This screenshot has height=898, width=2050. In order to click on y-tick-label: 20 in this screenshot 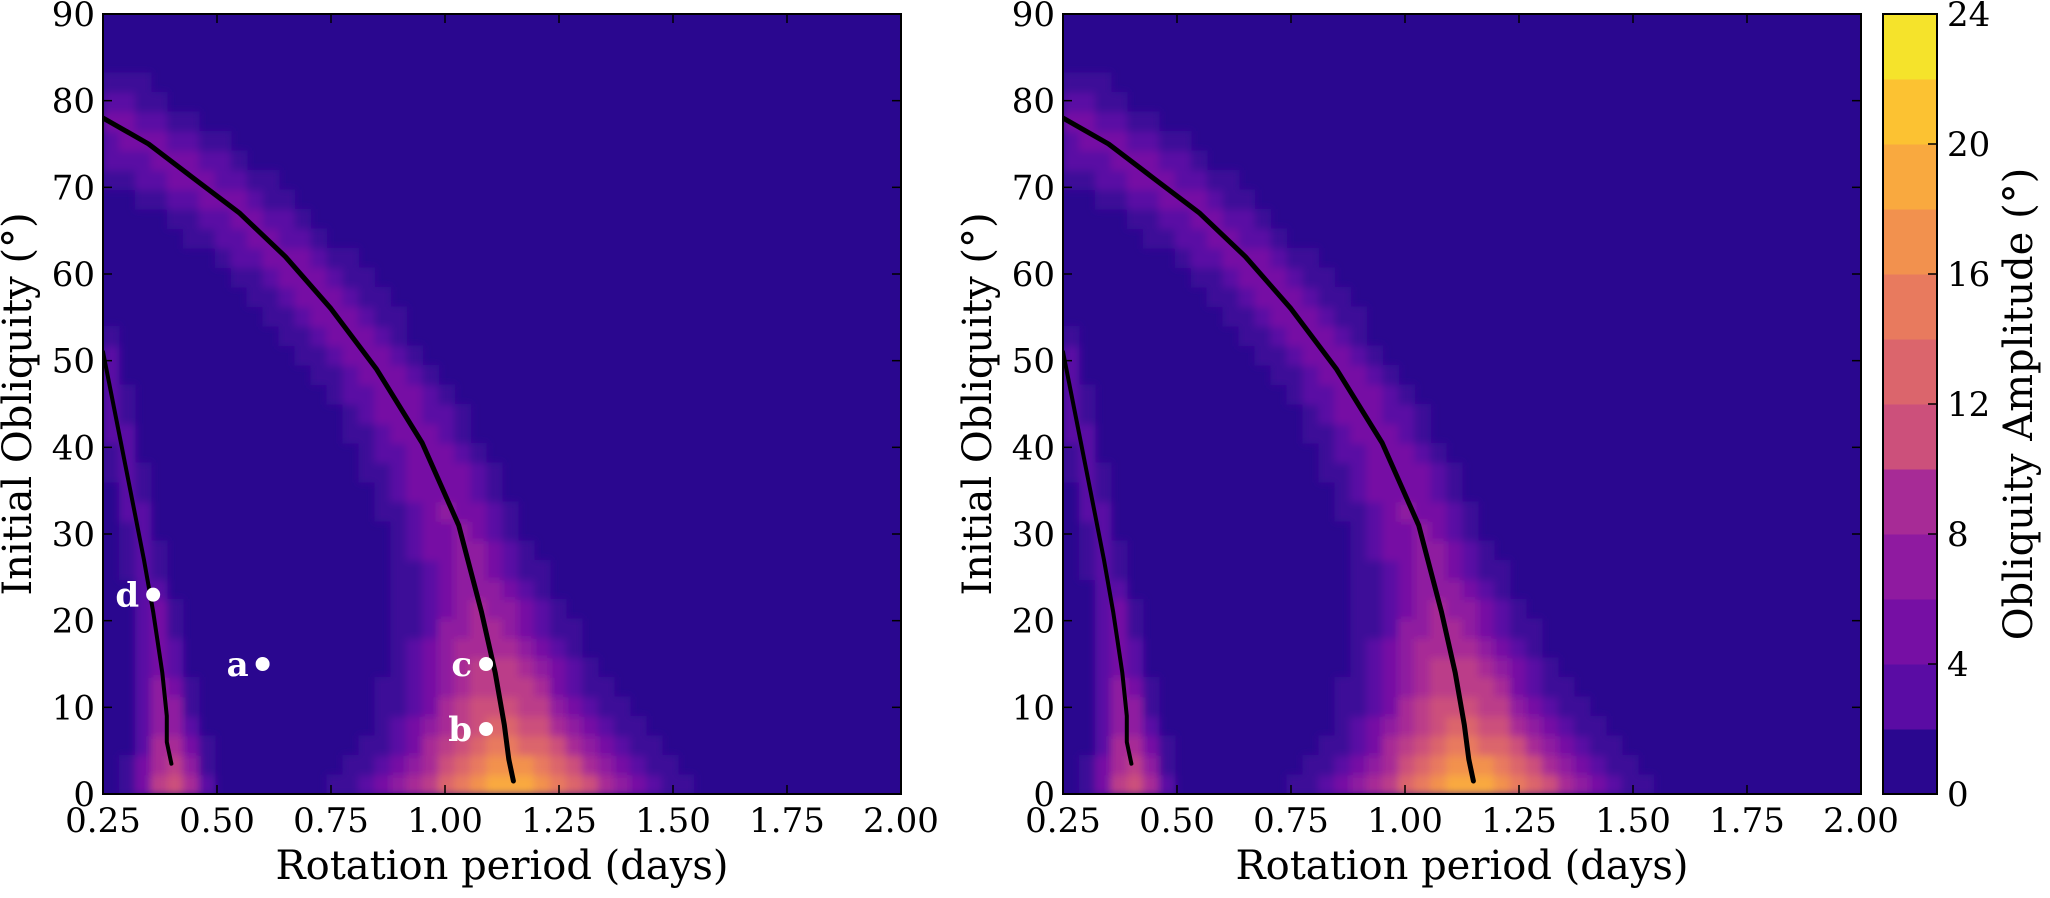, I will do `click(1033, 622)`.